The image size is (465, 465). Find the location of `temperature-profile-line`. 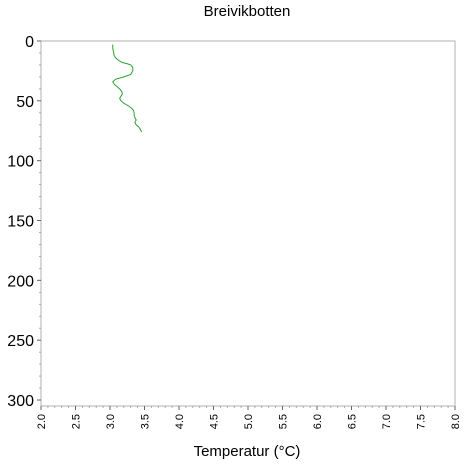

temperature-profile-line is located at coordinates (127, 88).